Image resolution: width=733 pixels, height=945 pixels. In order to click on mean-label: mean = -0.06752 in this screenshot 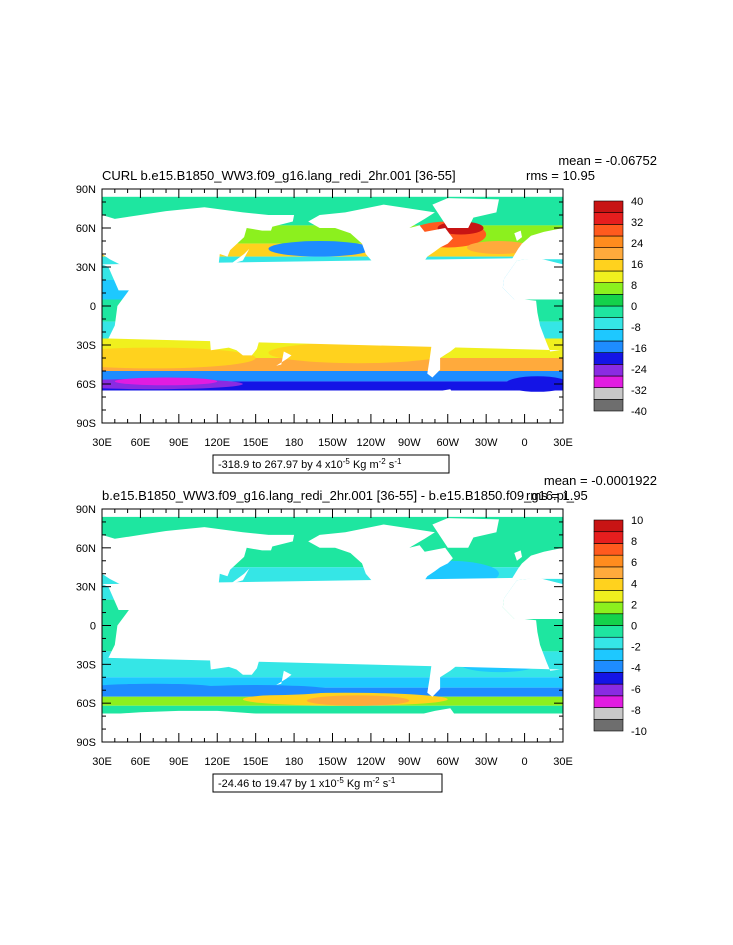, I will do `click(607, 160)`.